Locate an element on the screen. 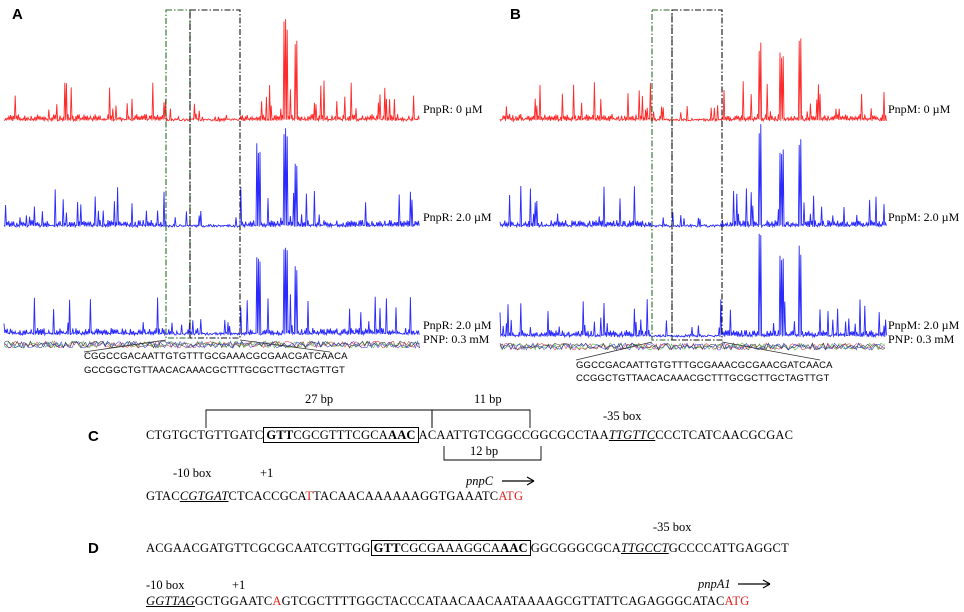 This screenshot has height=612, width=964. panel-b-trace-0uM is located at coordinates (693, 80).